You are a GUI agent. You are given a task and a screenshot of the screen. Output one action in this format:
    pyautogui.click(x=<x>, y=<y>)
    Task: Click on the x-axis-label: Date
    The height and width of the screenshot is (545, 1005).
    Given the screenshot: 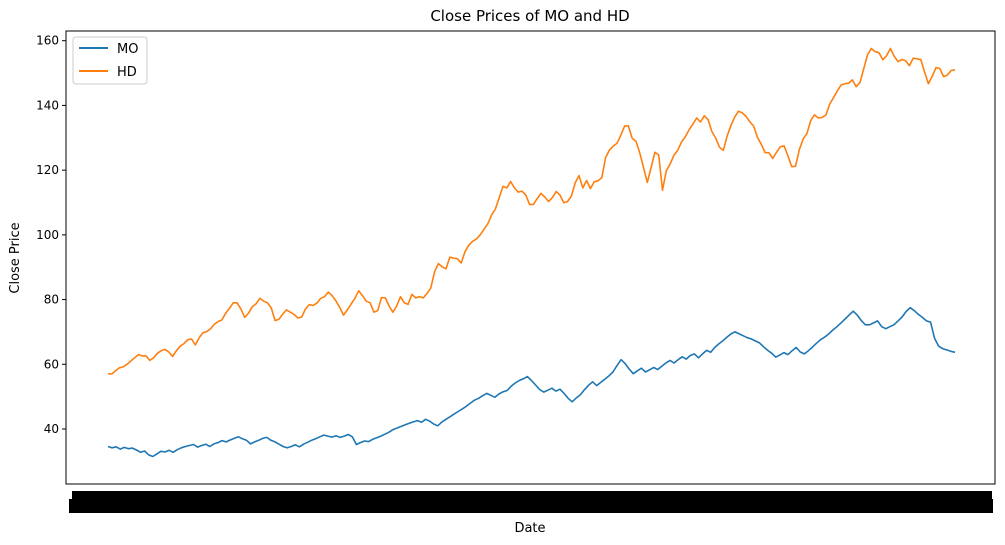 What is the action you would take?
    pyautogui.click(x=529, y=528)
    